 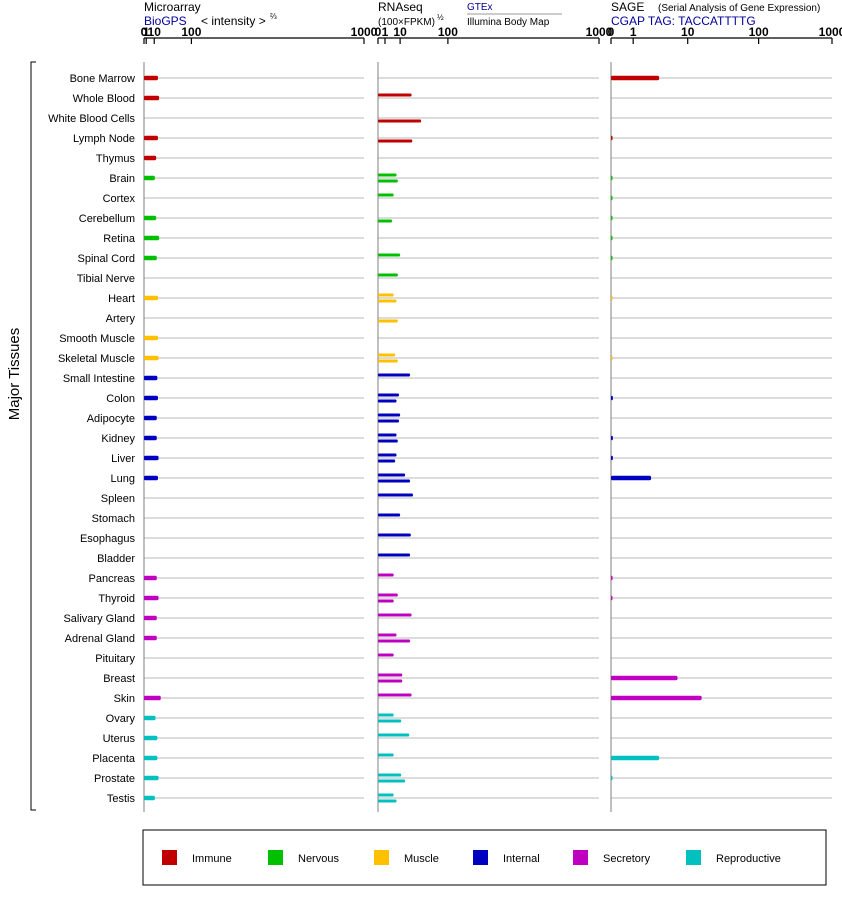 What do you see at coordinates (104, 99) in the screenshot?
I see `tissue-label: Whole Blood` at bounding box center [104, 99].